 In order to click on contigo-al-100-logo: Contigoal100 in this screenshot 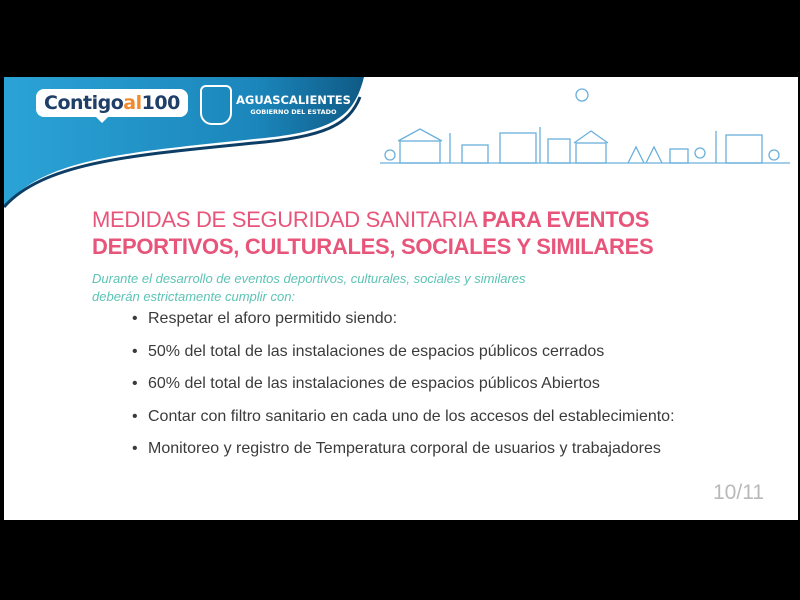, I will do `click(112, 106)`.